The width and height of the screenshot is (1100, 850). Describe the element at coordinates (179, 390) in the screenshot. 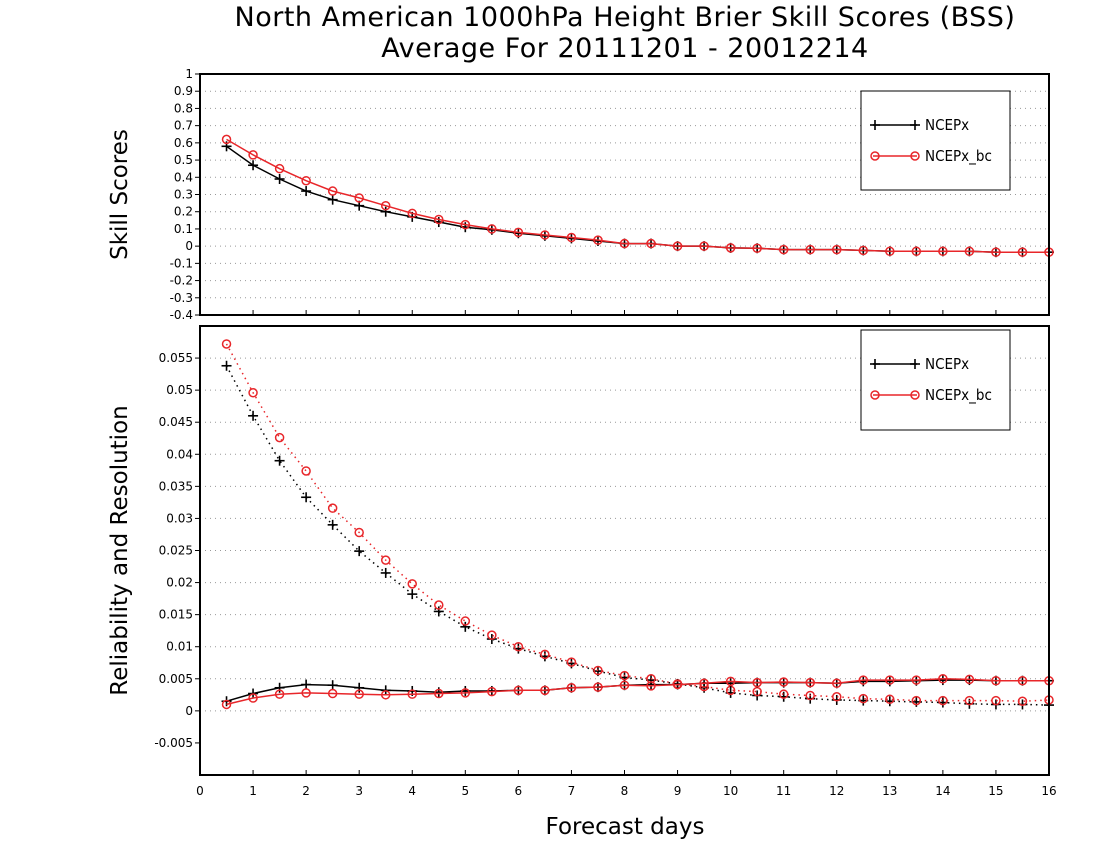

I see `y-tick-label: 0.05` at that location.